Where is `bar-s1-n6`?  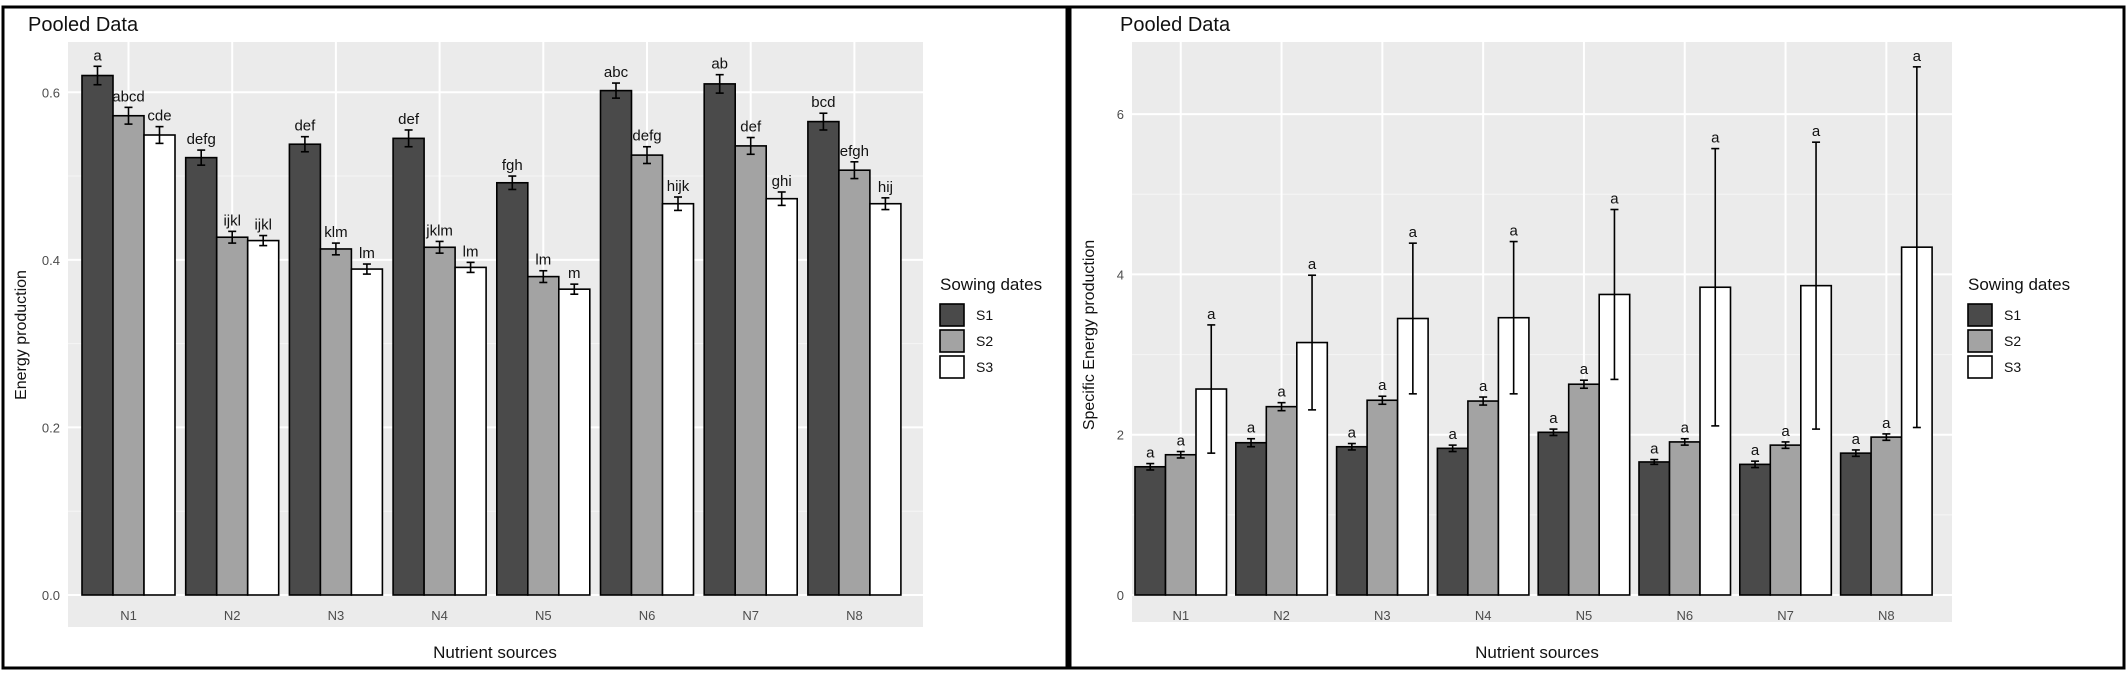
bar-s1-n6 is located at coordinates (616, 342).